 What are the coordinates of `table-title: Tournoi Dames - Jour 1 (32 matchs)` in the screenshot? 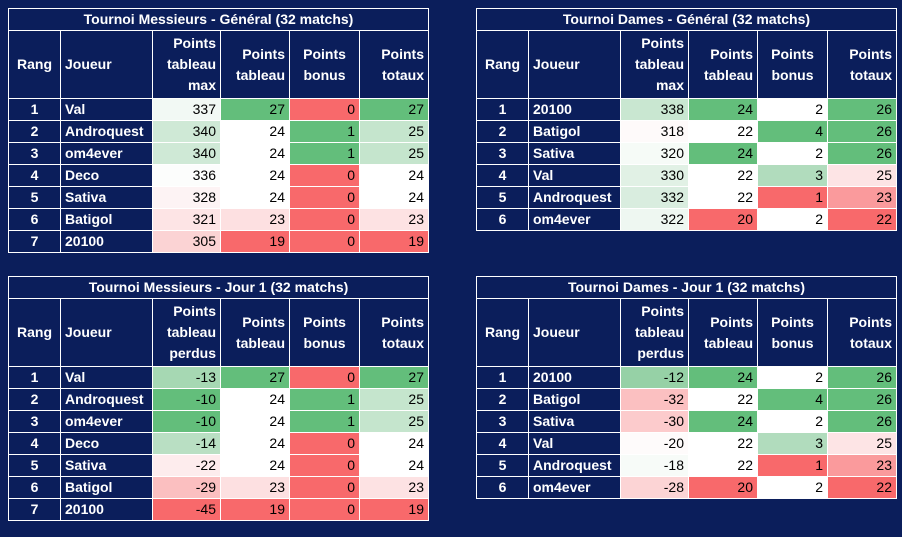 It's located at (686, 287).